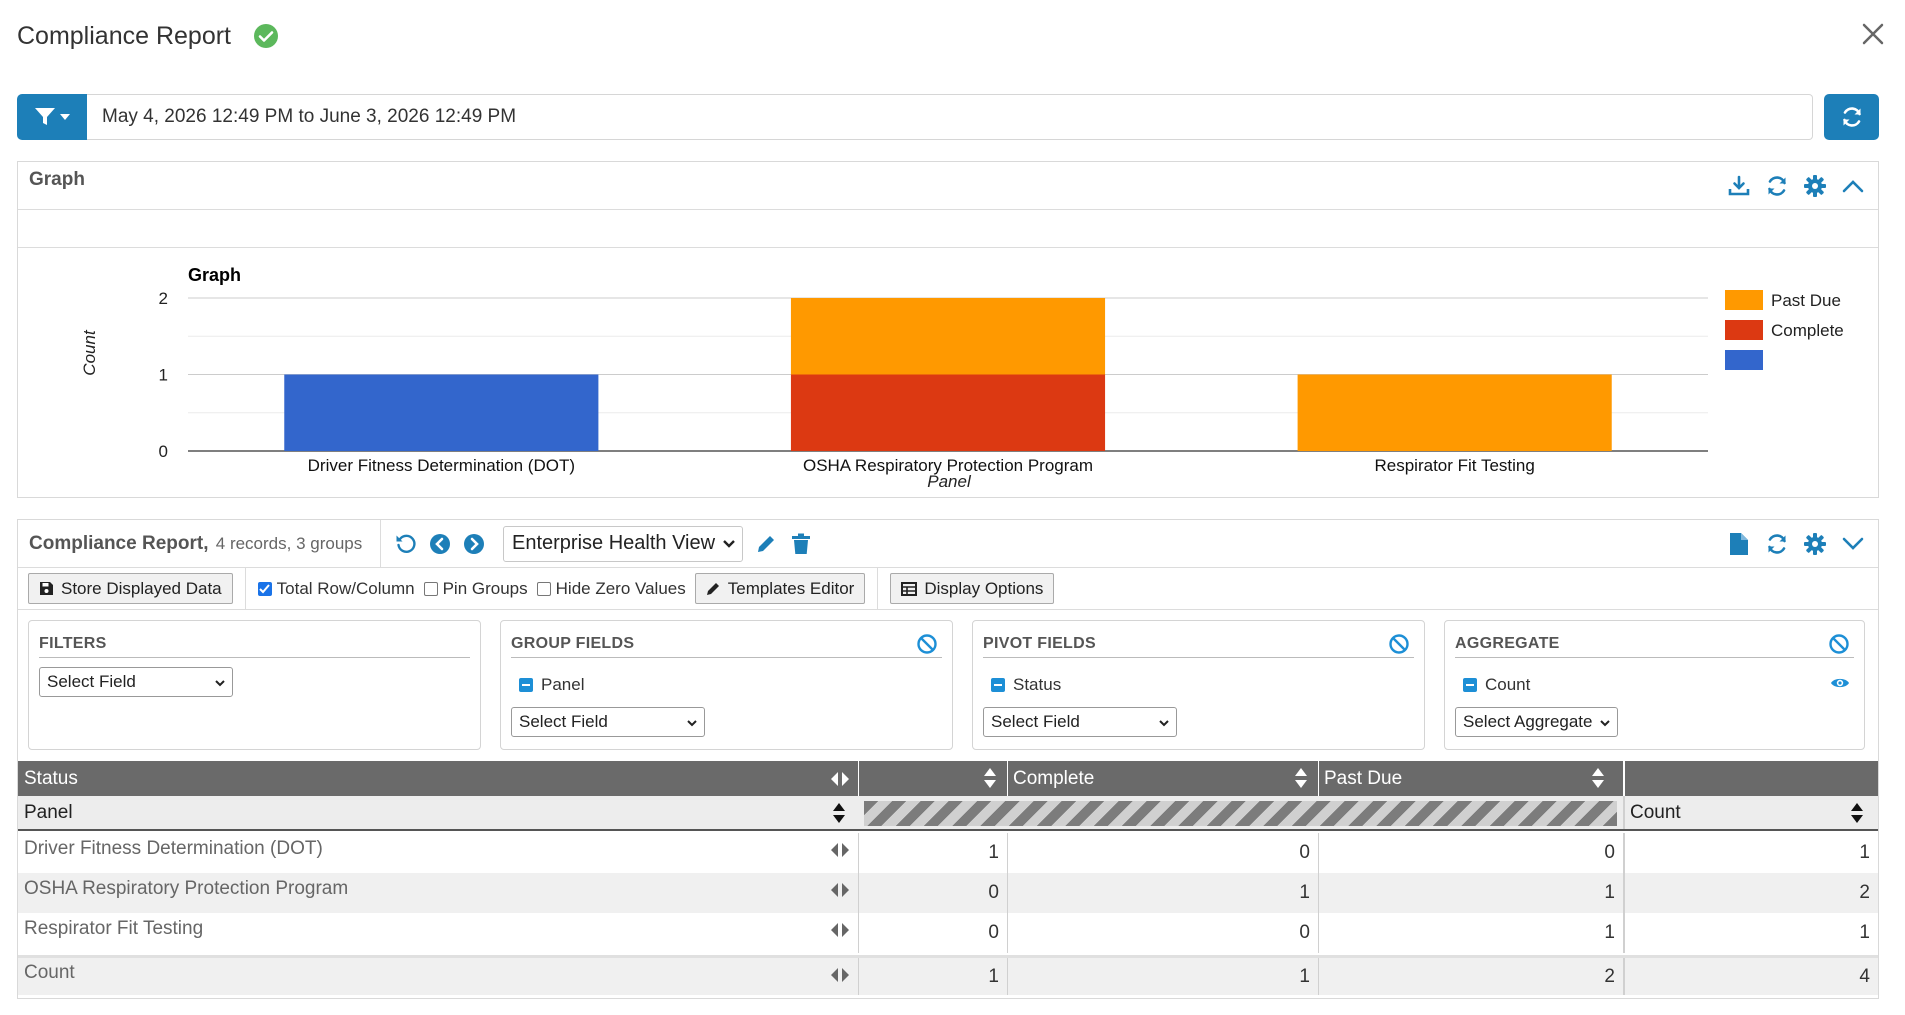 Image resolution: width=1905 pixels, height=1015 pixels. I want to click on next-icon, so click(474, 544).